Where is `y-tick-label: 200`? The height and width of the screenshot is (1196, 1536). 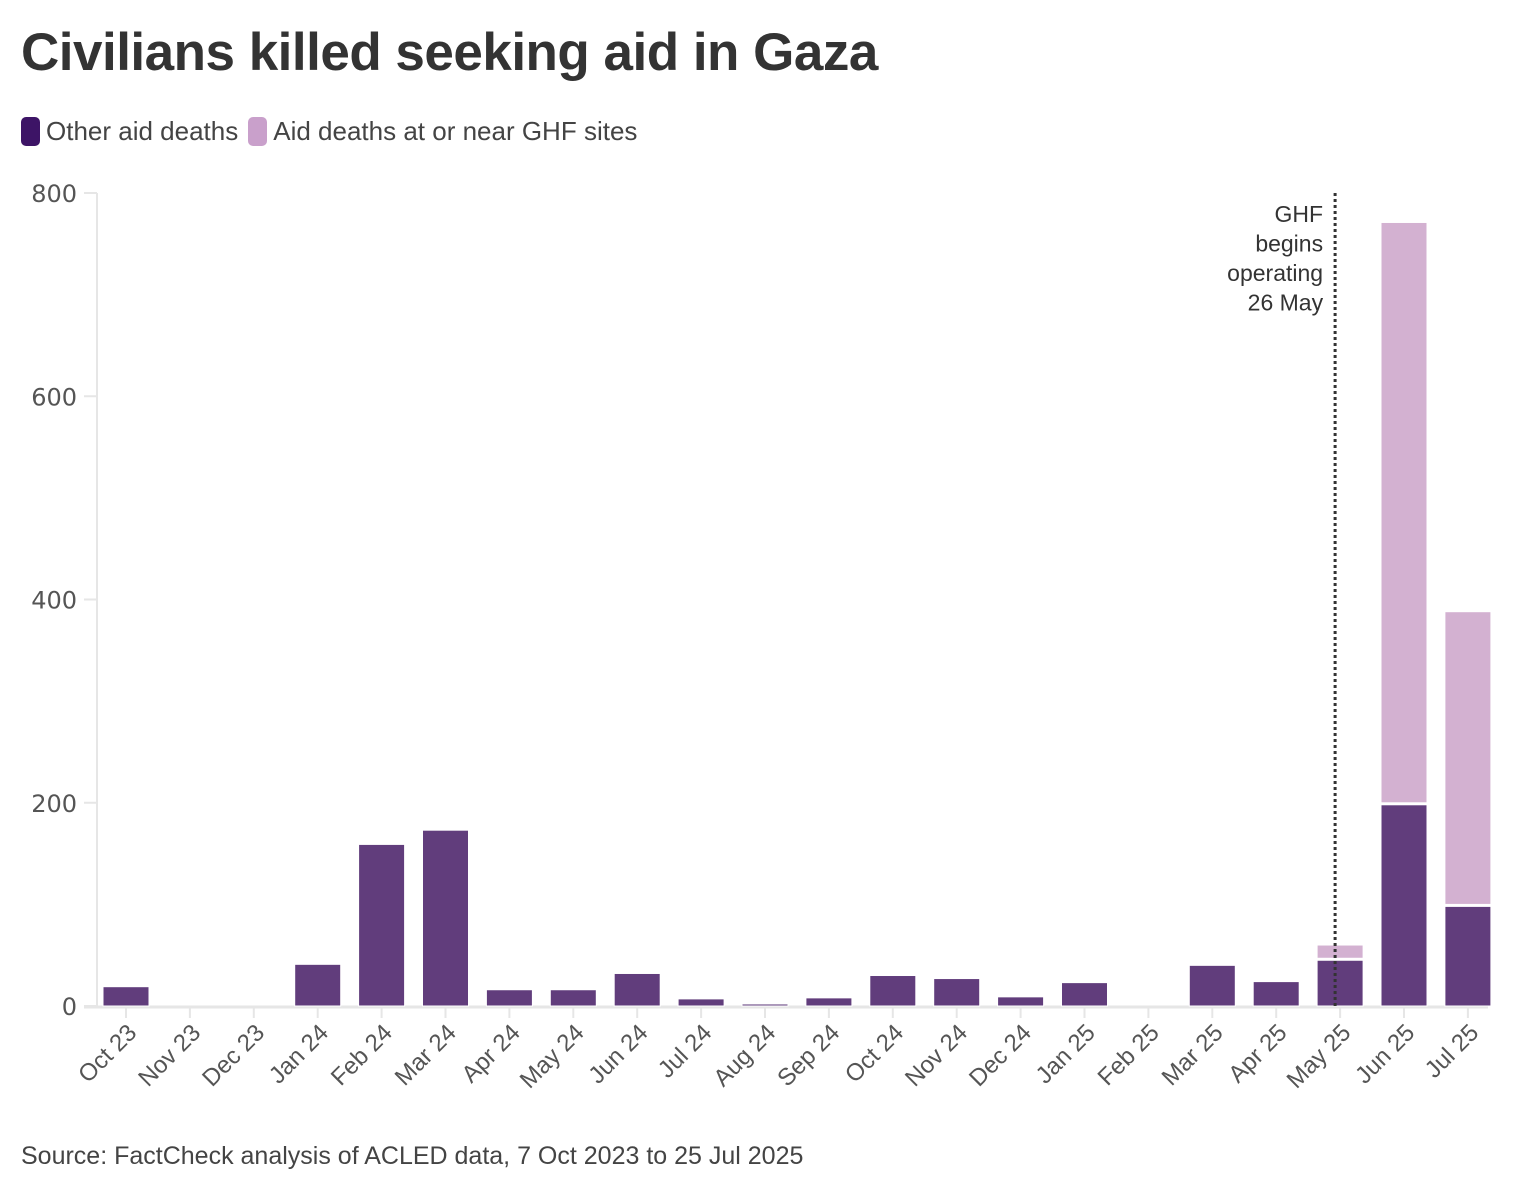 y-tick-label: 200 is located at coordinates (54, 804).